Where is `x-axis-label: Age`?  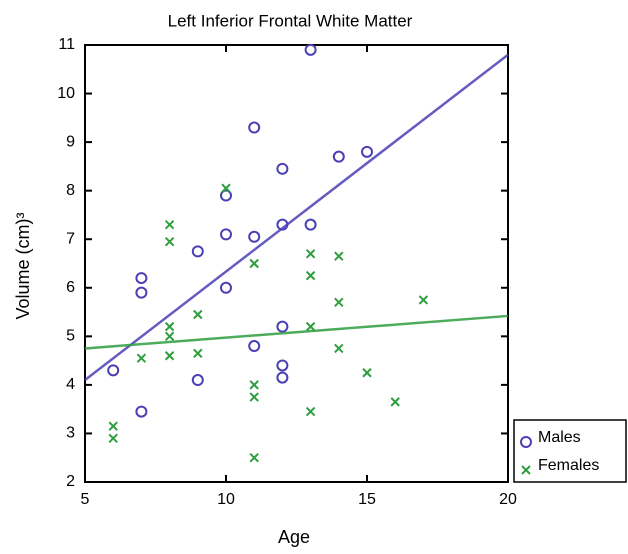 x-axis-label: Age is located at coordinates (294, 537).